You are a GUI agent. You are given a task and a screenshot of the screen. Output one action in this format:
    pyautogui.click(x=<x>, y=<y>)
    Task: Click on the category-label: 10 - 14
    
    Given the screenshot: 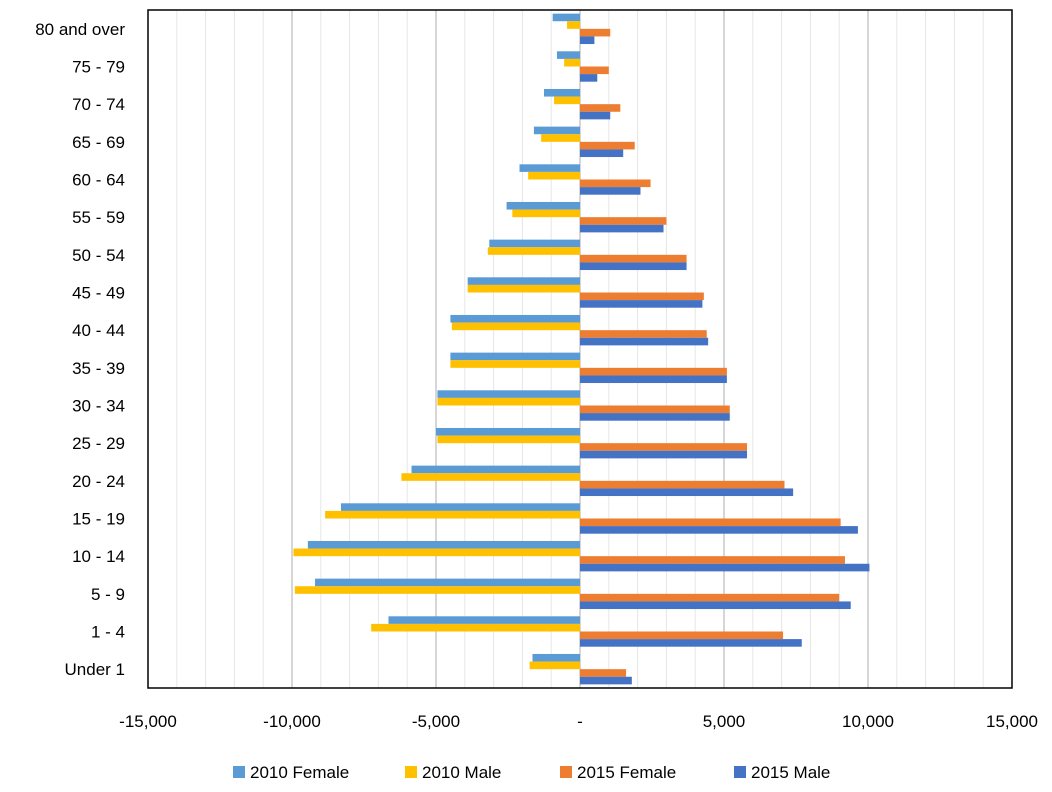 What is the action you would take?
    pyautogui.click(x=98, y=556)
    